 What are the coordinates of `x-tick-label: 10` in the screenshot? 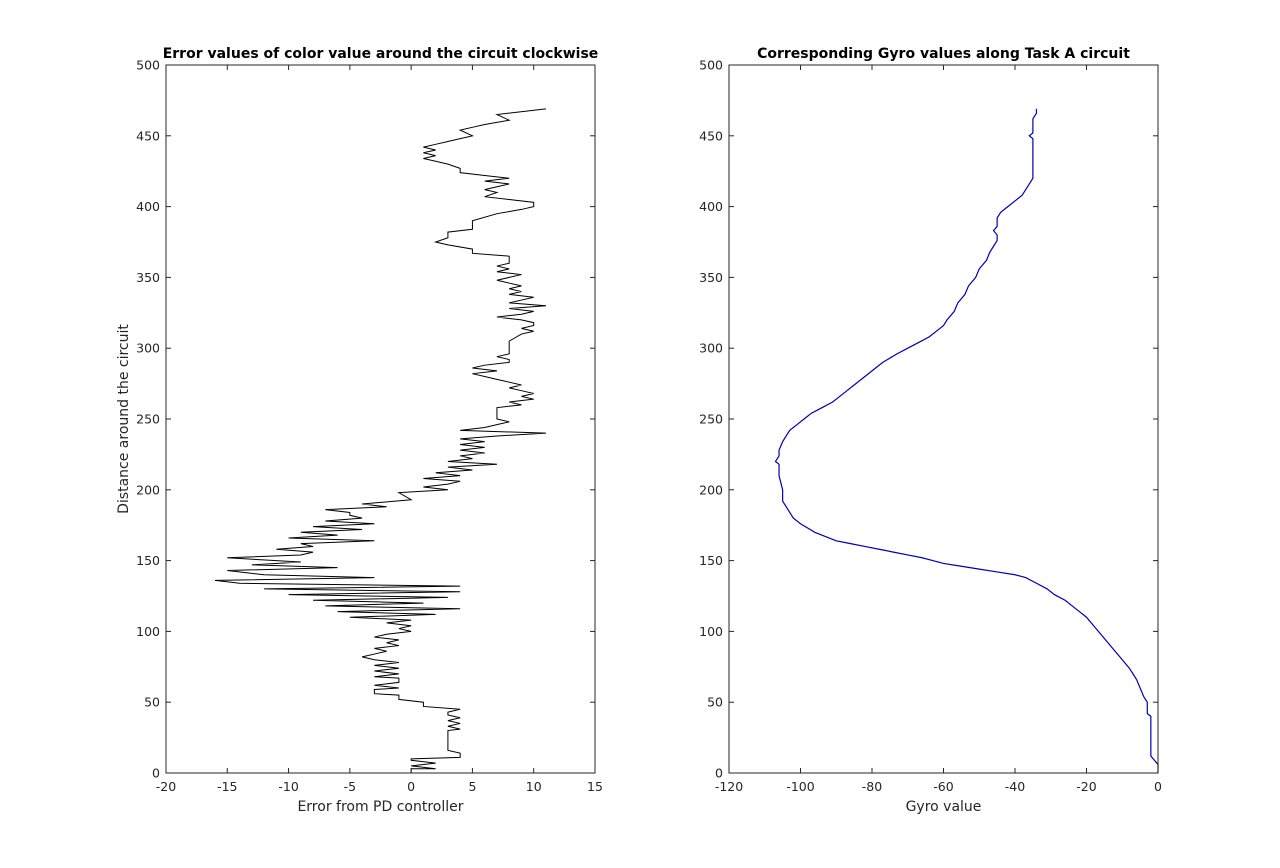 It's located at (534, 786).